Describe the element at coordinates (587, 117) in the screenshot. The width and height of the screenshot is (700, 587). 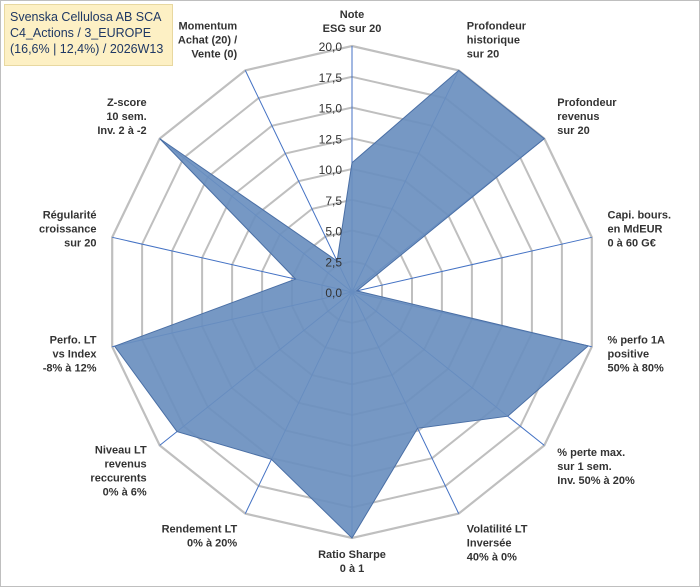
I see `axis-label: Profondeur revenus sur 20` at that location.